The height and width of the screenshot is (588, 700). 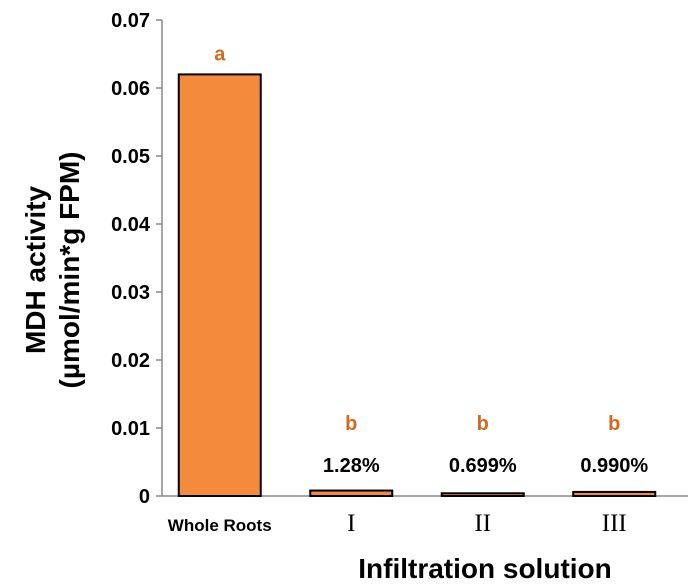 What do you see at coordinates (130, 361) in the screenshot?
I see `y-tick-label: 0.02` at bounding box center [130, 361].